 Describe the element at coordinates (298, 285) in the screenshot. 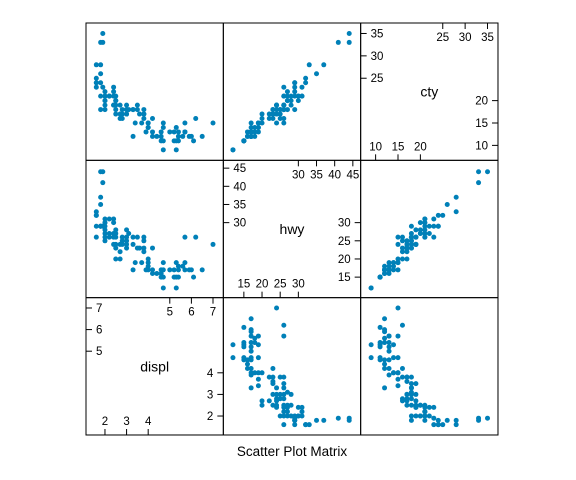

I see `tick-label: 30` at that location.